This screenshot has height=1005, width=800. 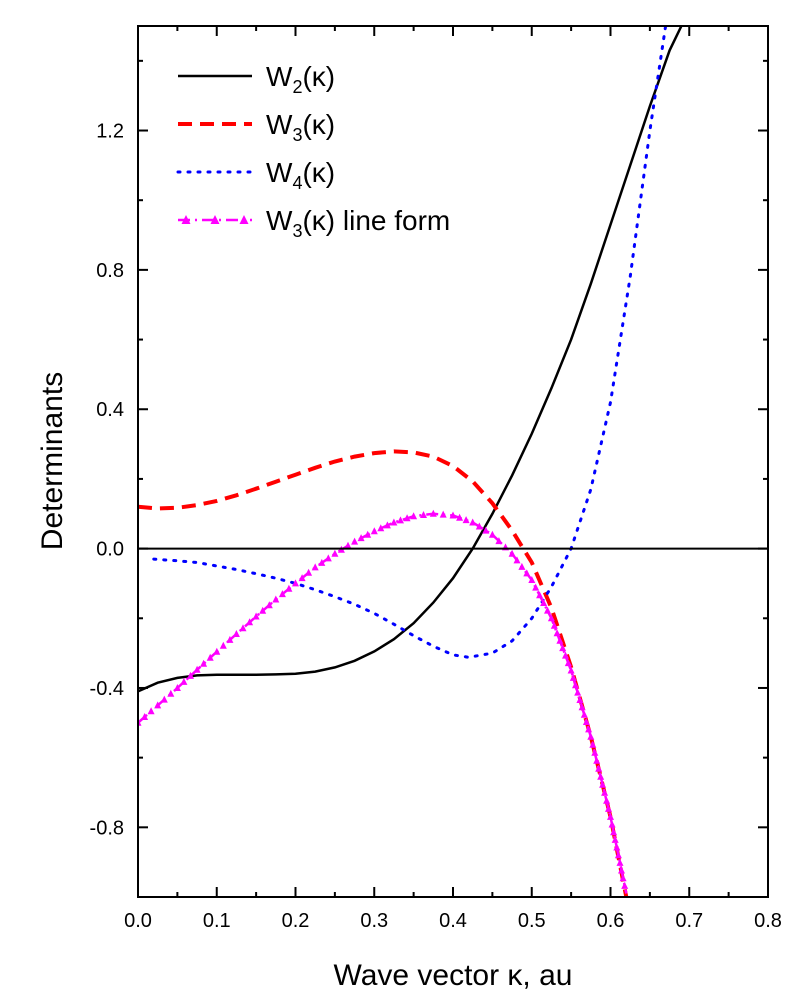 What do you see at coordinates (768, 921) in the screenshot?
I see `x-tick-label: 0.8` at bounding box center [768, 921].